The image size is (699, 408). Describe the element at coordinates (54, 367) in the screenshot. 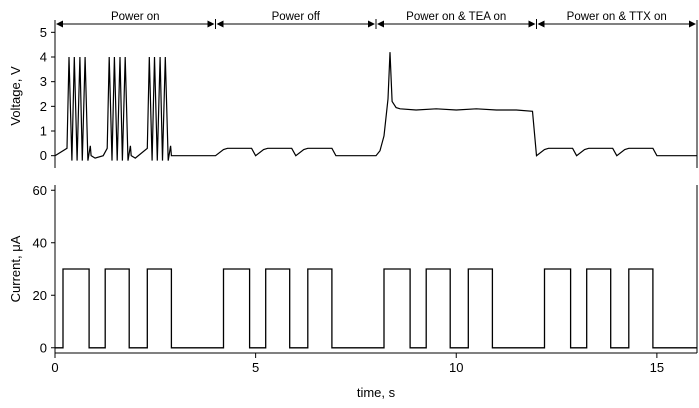

I see `time-x-tick-label: 0` at that location.